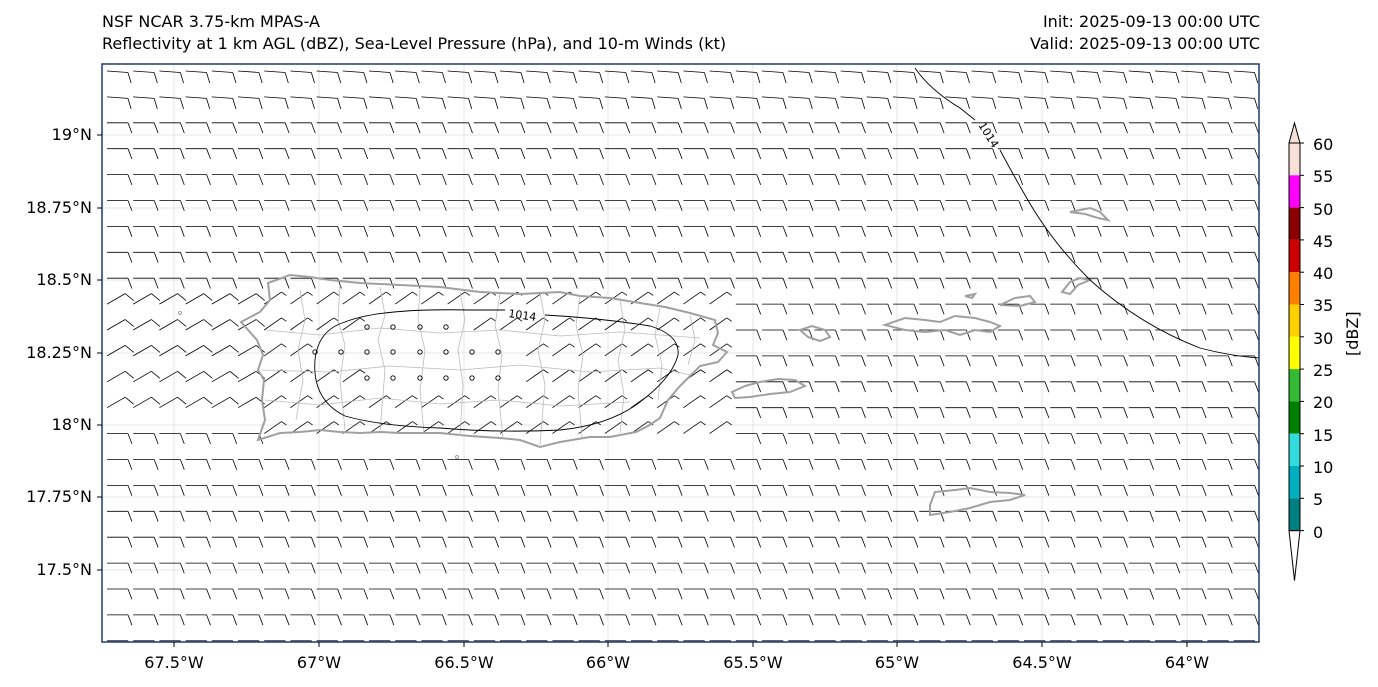  I want to click on coast-jost, so click(971, 296).